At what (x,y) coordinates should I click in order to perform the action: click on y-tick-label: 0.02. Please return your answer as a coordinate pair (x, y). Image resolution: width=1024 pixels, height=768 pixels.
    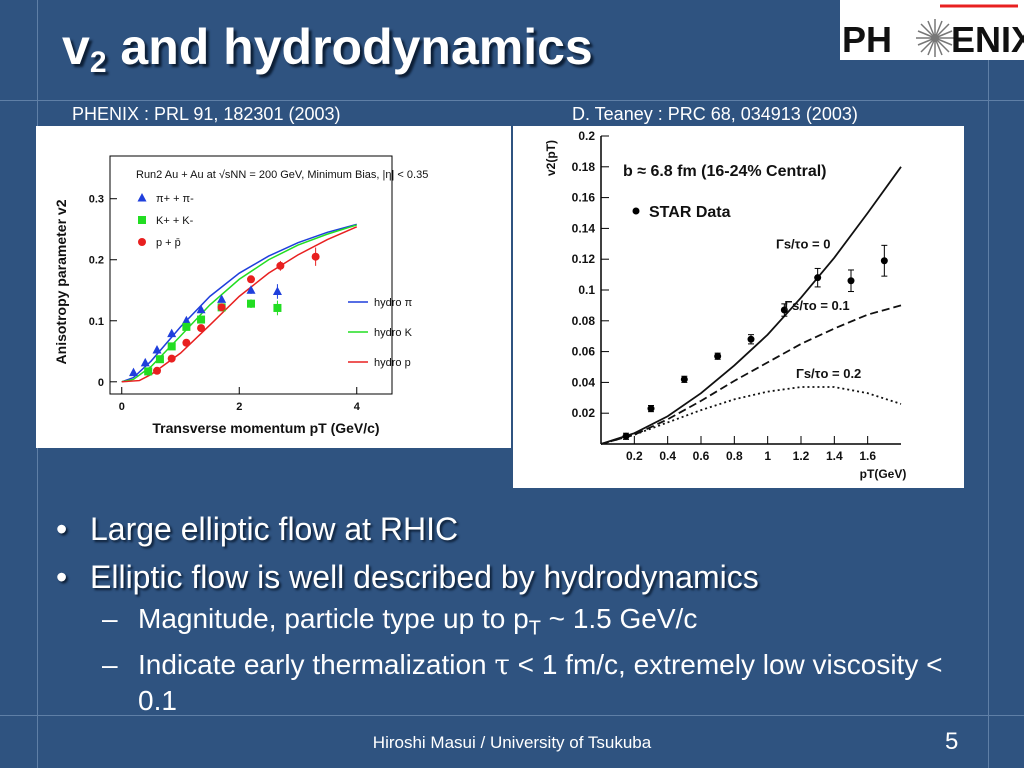
    Looking at the image, I should click on (584, 413).